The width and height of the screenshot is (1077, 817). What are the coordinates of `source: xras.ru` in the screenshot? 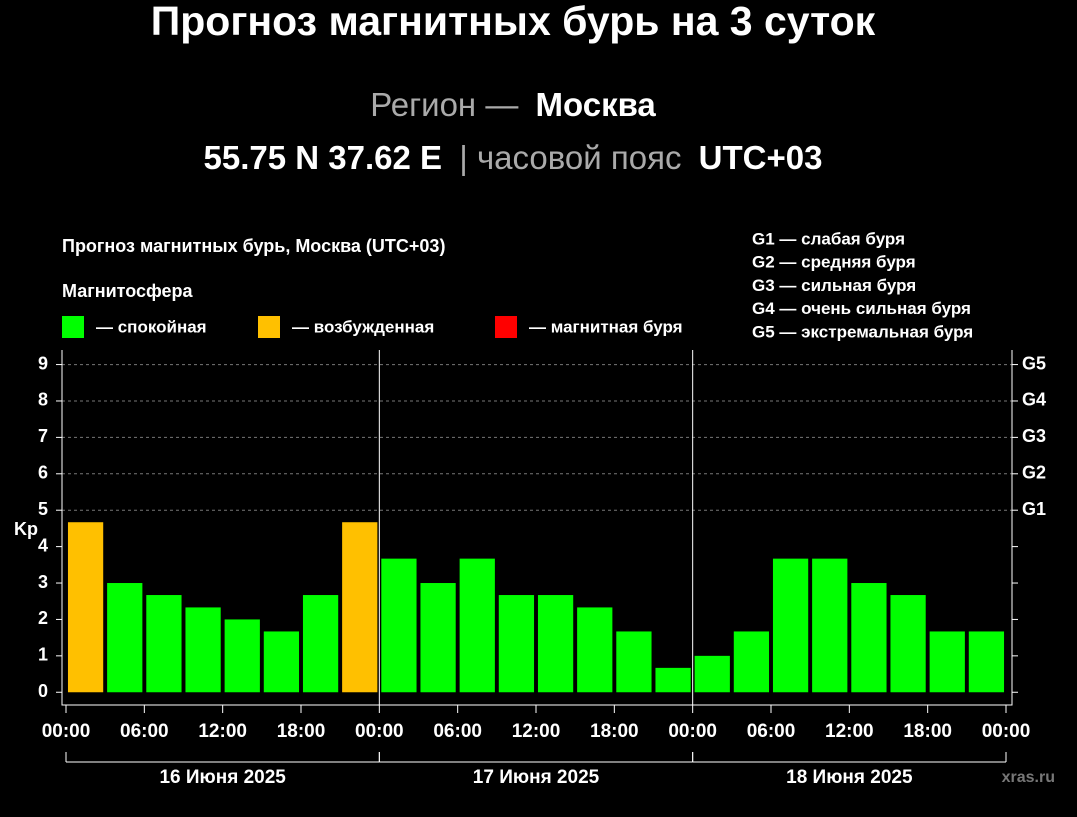 It's located at (1028, 777).